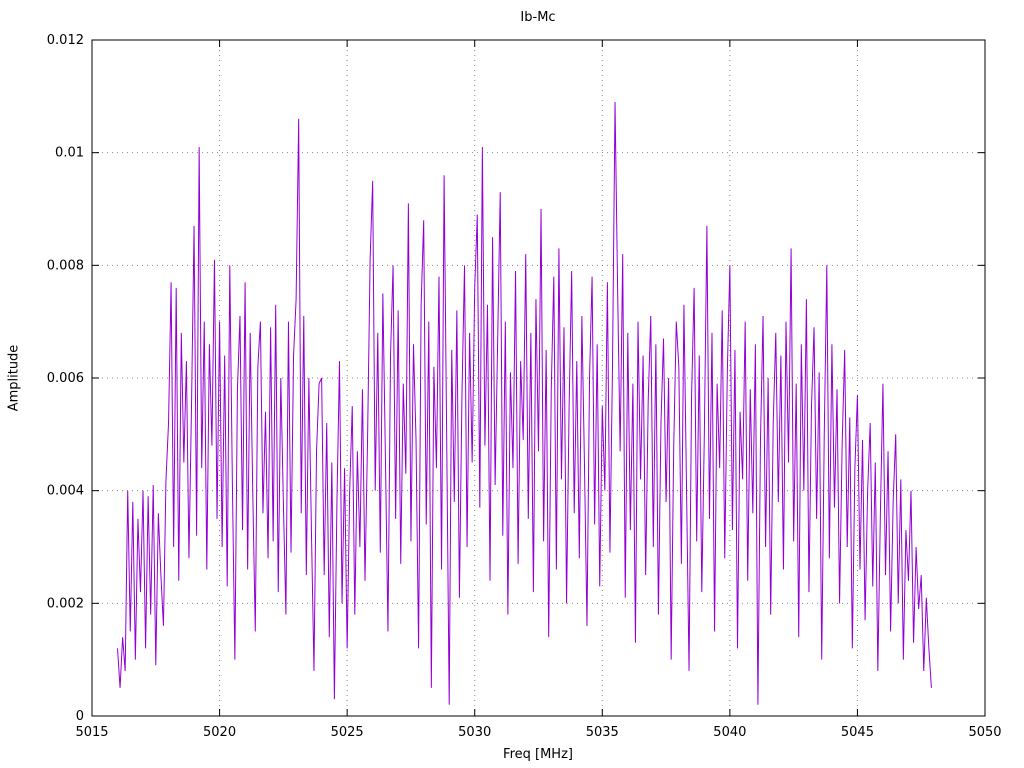  What do you see at coordinates (80, 716) in the screenshot?
I see `y-tick-label: 0` at bounding box center [80, 716].